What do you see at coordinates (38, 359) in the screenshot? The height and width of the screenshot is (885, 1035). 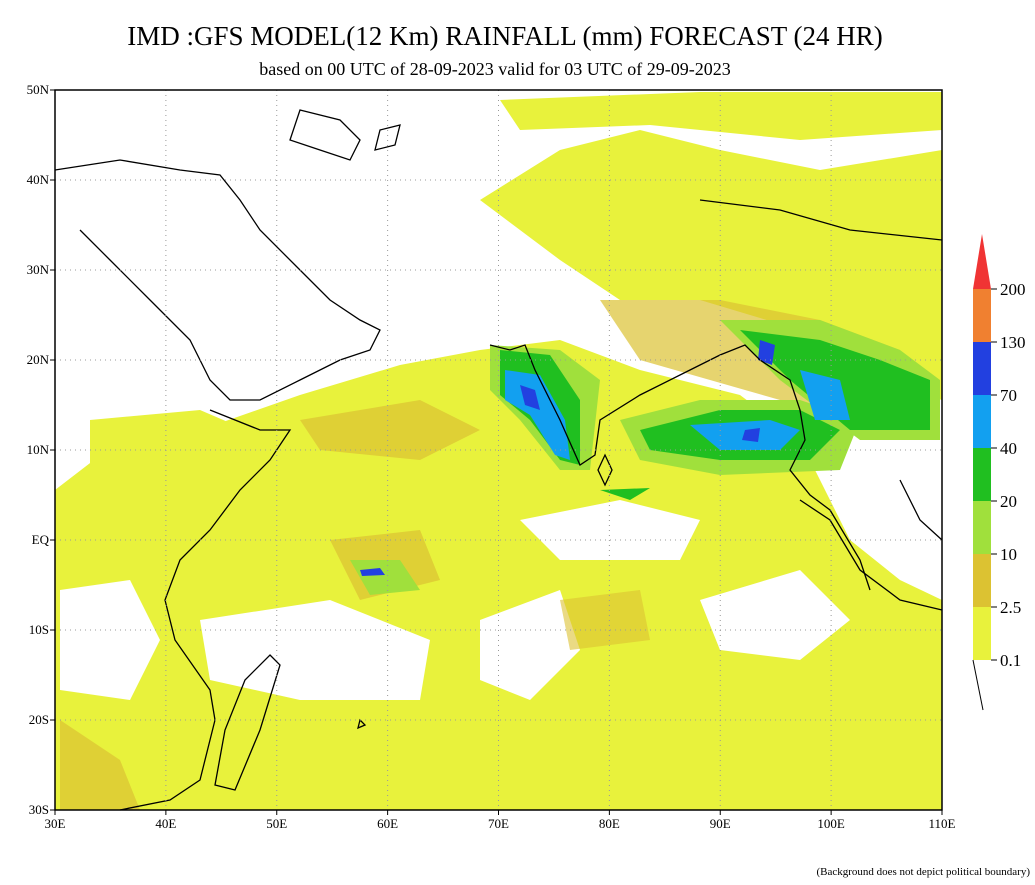 I see `y-tick-label: 20N` at bounding box center [38, 359].